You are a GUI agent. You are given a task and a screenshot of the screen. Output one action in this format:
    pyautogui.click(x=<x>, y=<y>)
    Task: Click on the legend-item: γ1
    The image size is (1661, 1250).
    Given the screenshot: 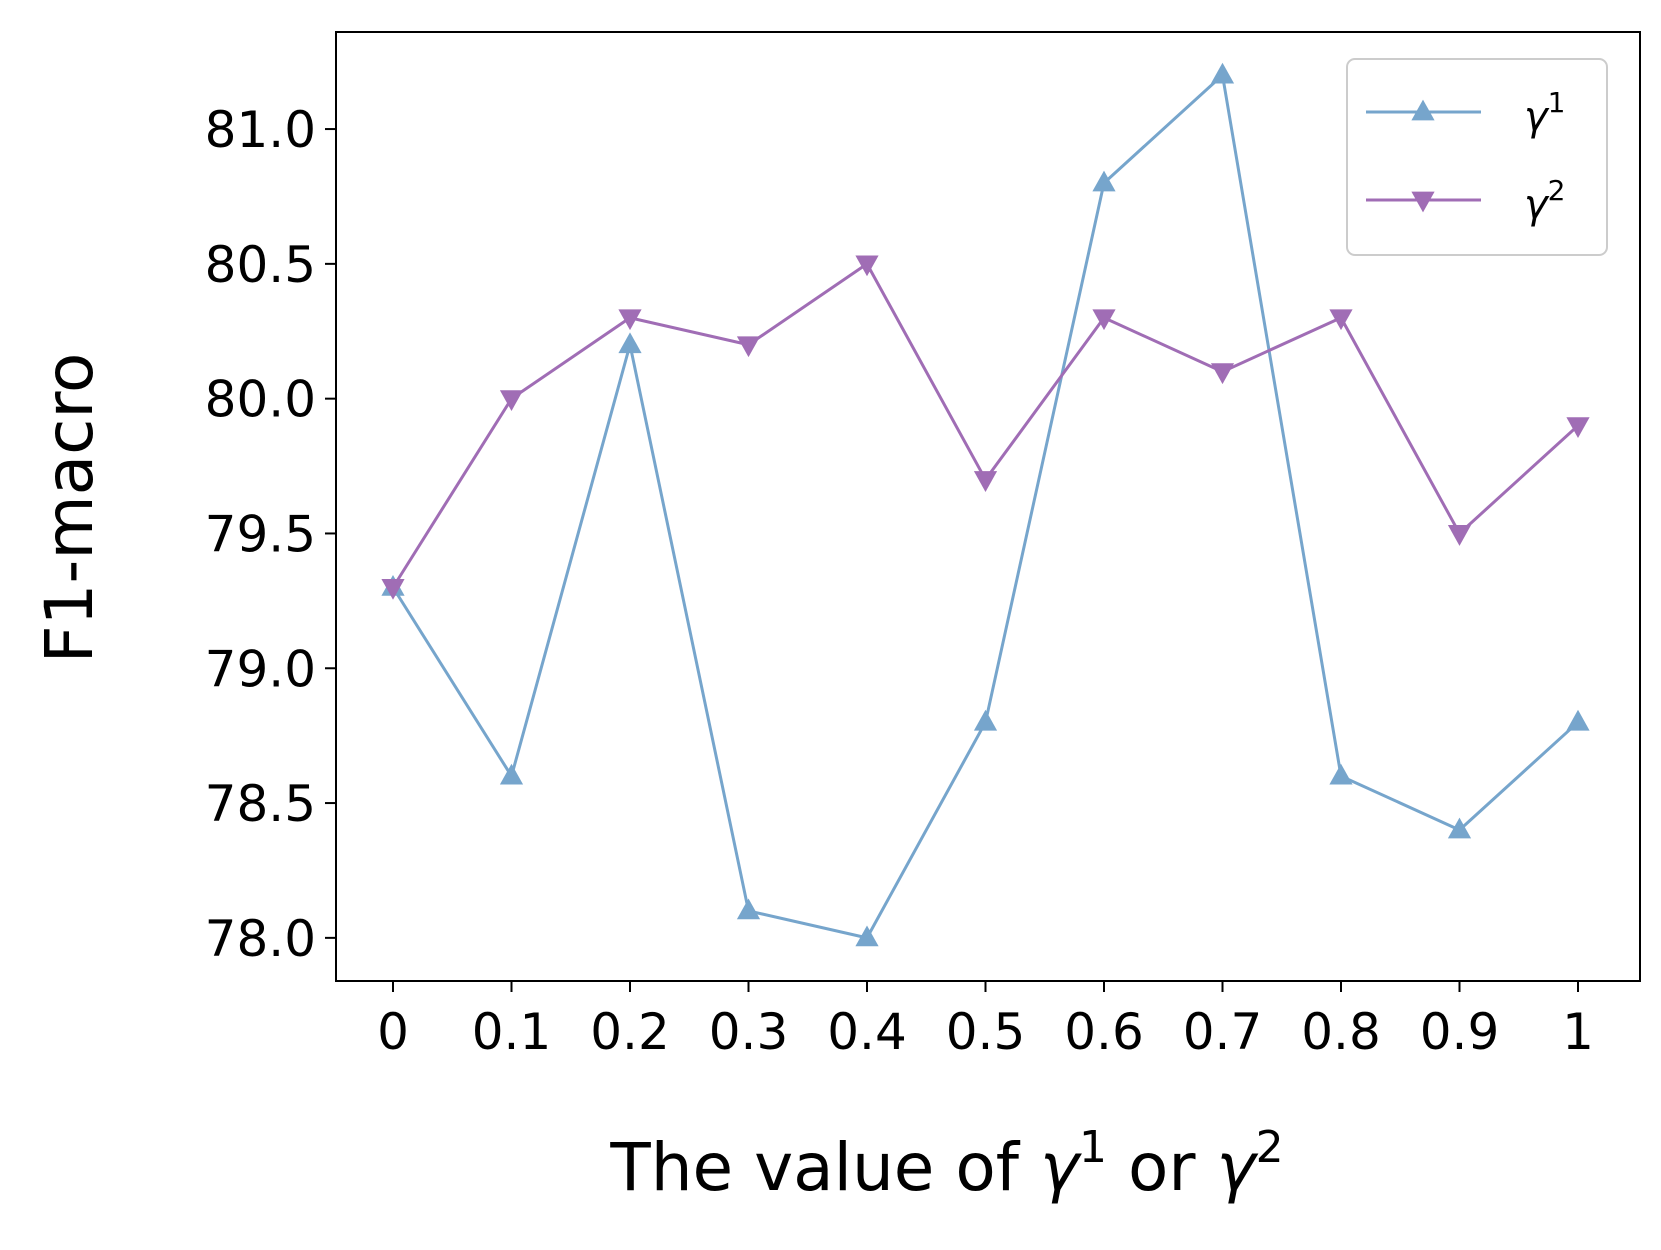 What is the action you would take?
    pyautogui.click(x=1466, y=113)
    